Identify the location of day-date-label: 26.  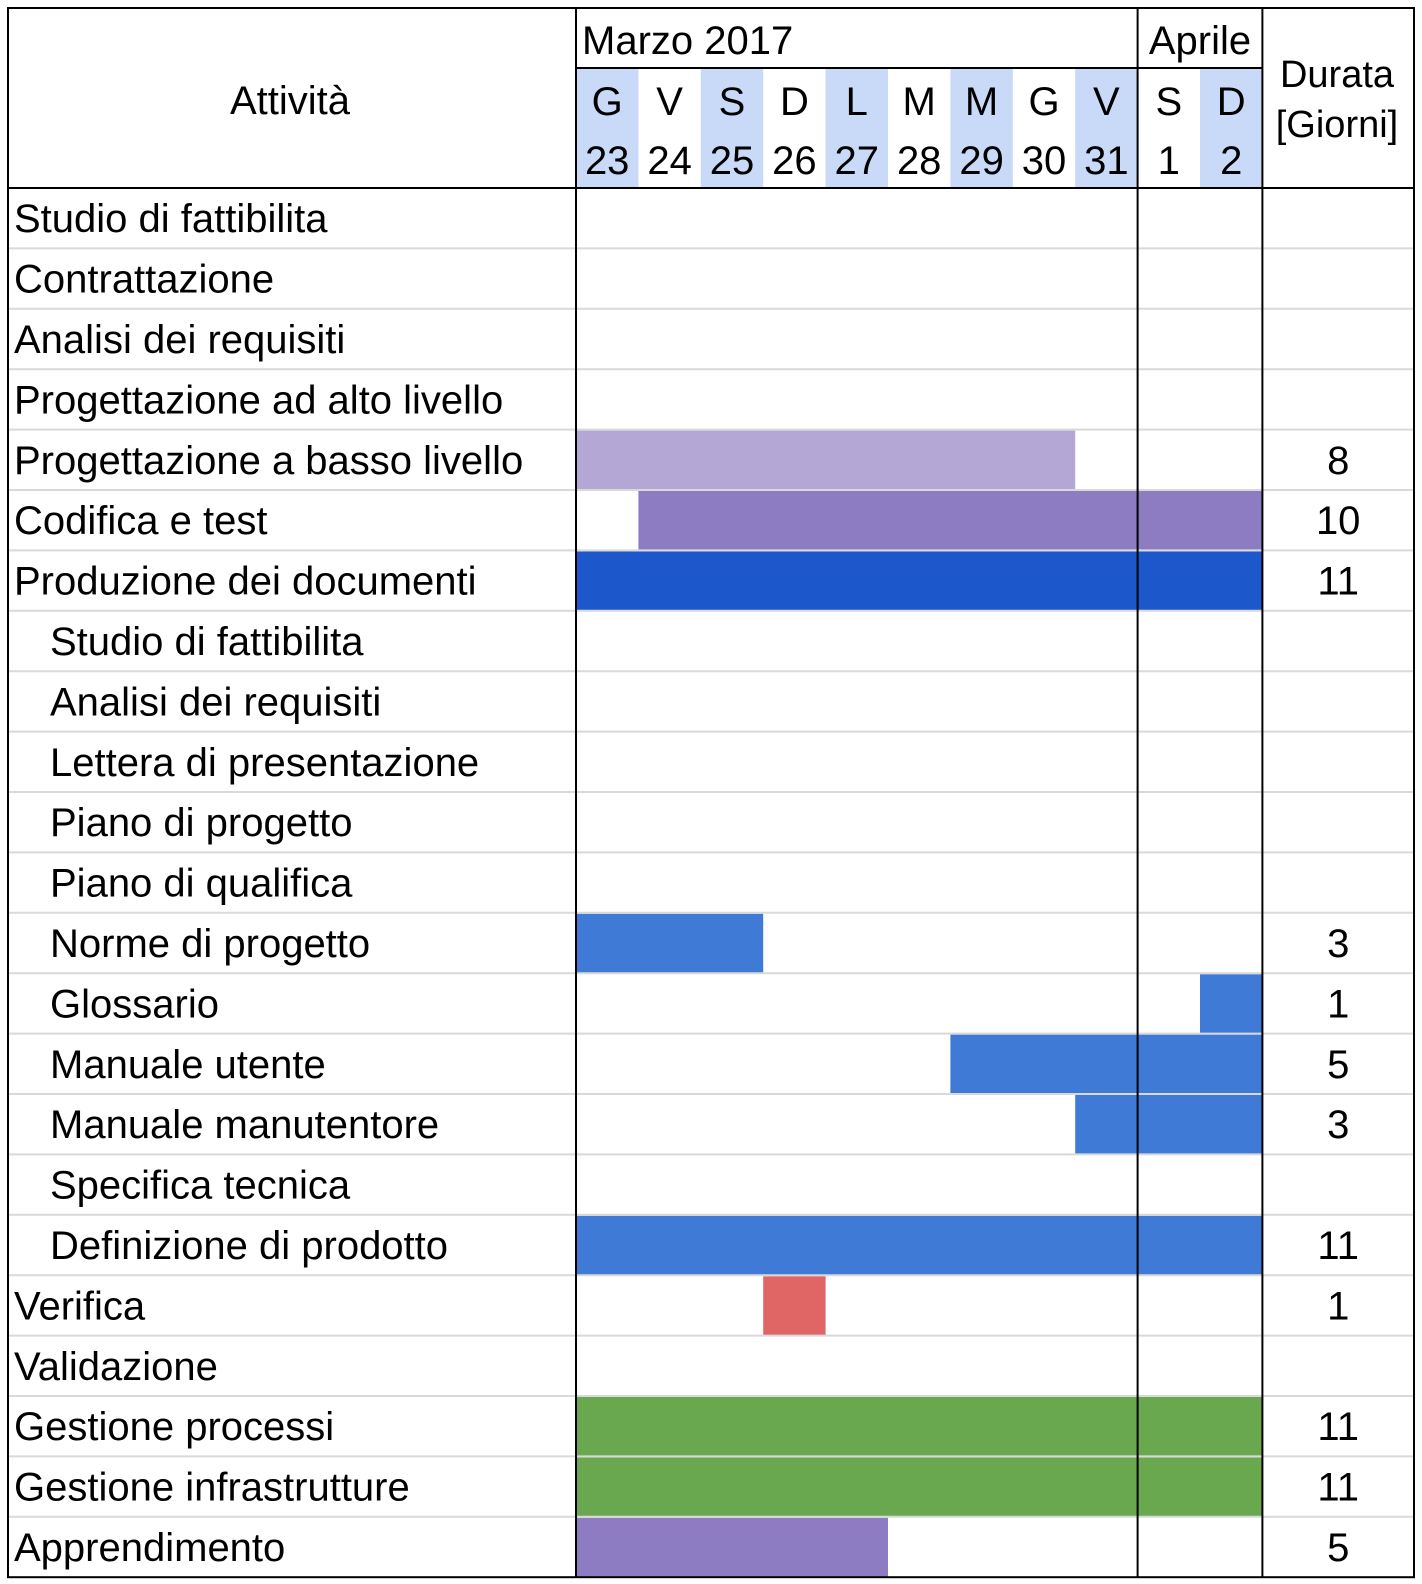
(794, 161).